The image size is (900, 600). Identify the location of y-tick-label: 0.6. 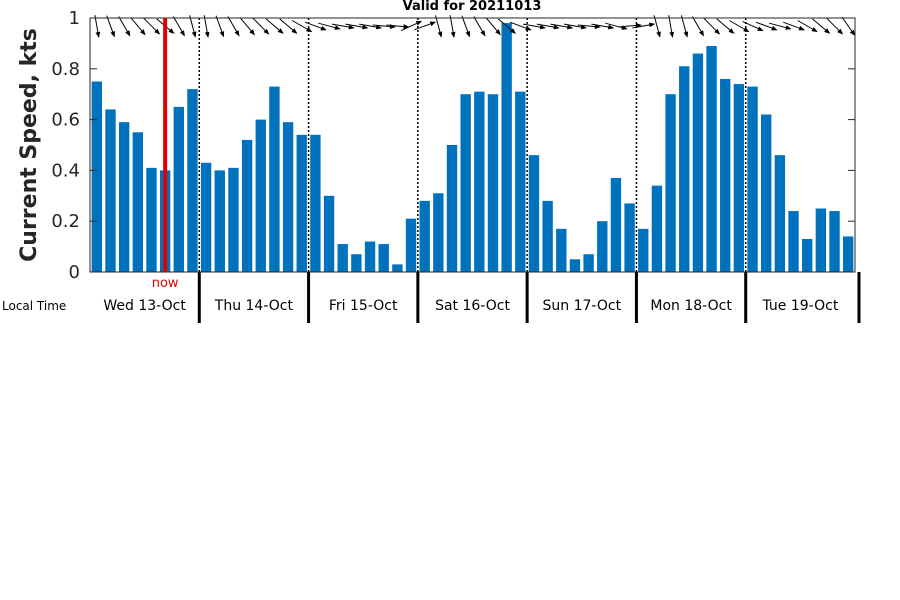
(65, 120).